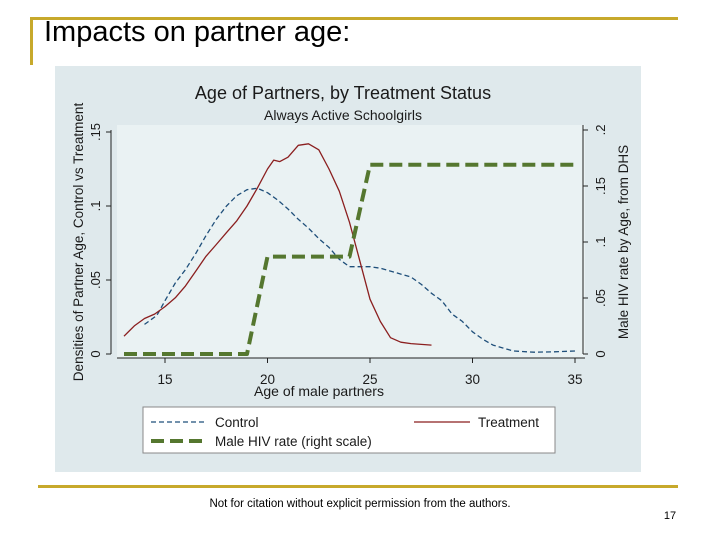  What do you see at coordinates (358, 486) in the screenshot?
I see `footer-rule` at bounding box center [358, 486].